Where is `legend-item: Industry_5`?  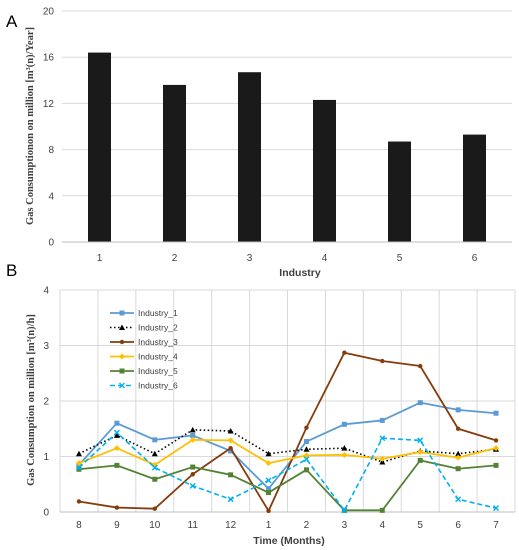 legend-item: Industry_5 is located at coordinates (144, 371).